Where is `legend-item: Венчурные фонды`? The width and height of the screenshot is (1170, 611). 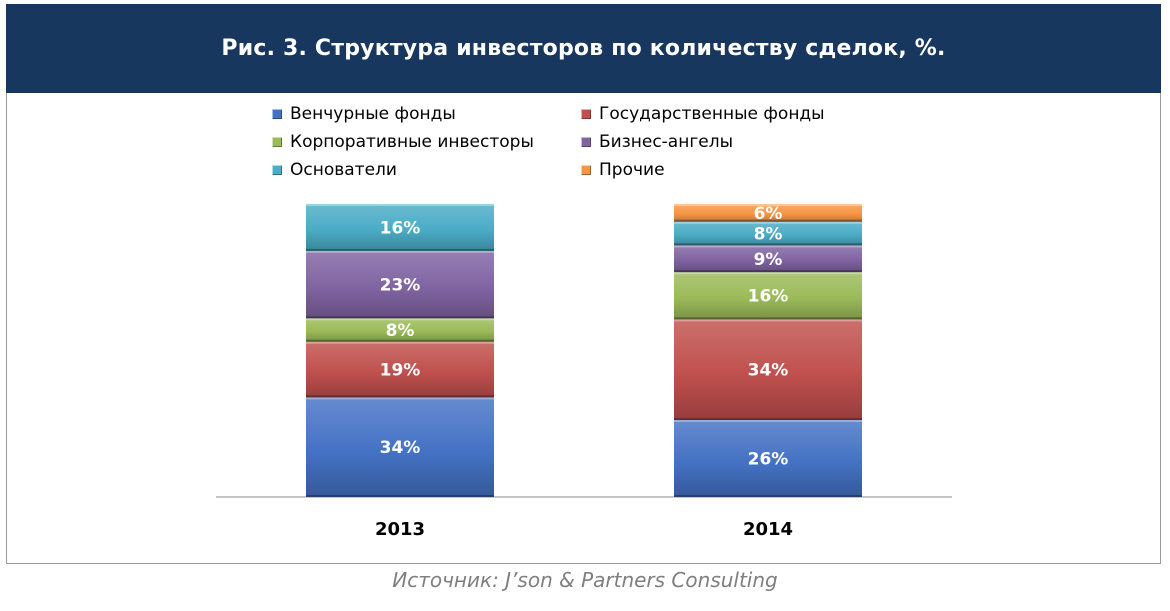
legend-item: Венчурные фонды is located at coordinates (364, 114).